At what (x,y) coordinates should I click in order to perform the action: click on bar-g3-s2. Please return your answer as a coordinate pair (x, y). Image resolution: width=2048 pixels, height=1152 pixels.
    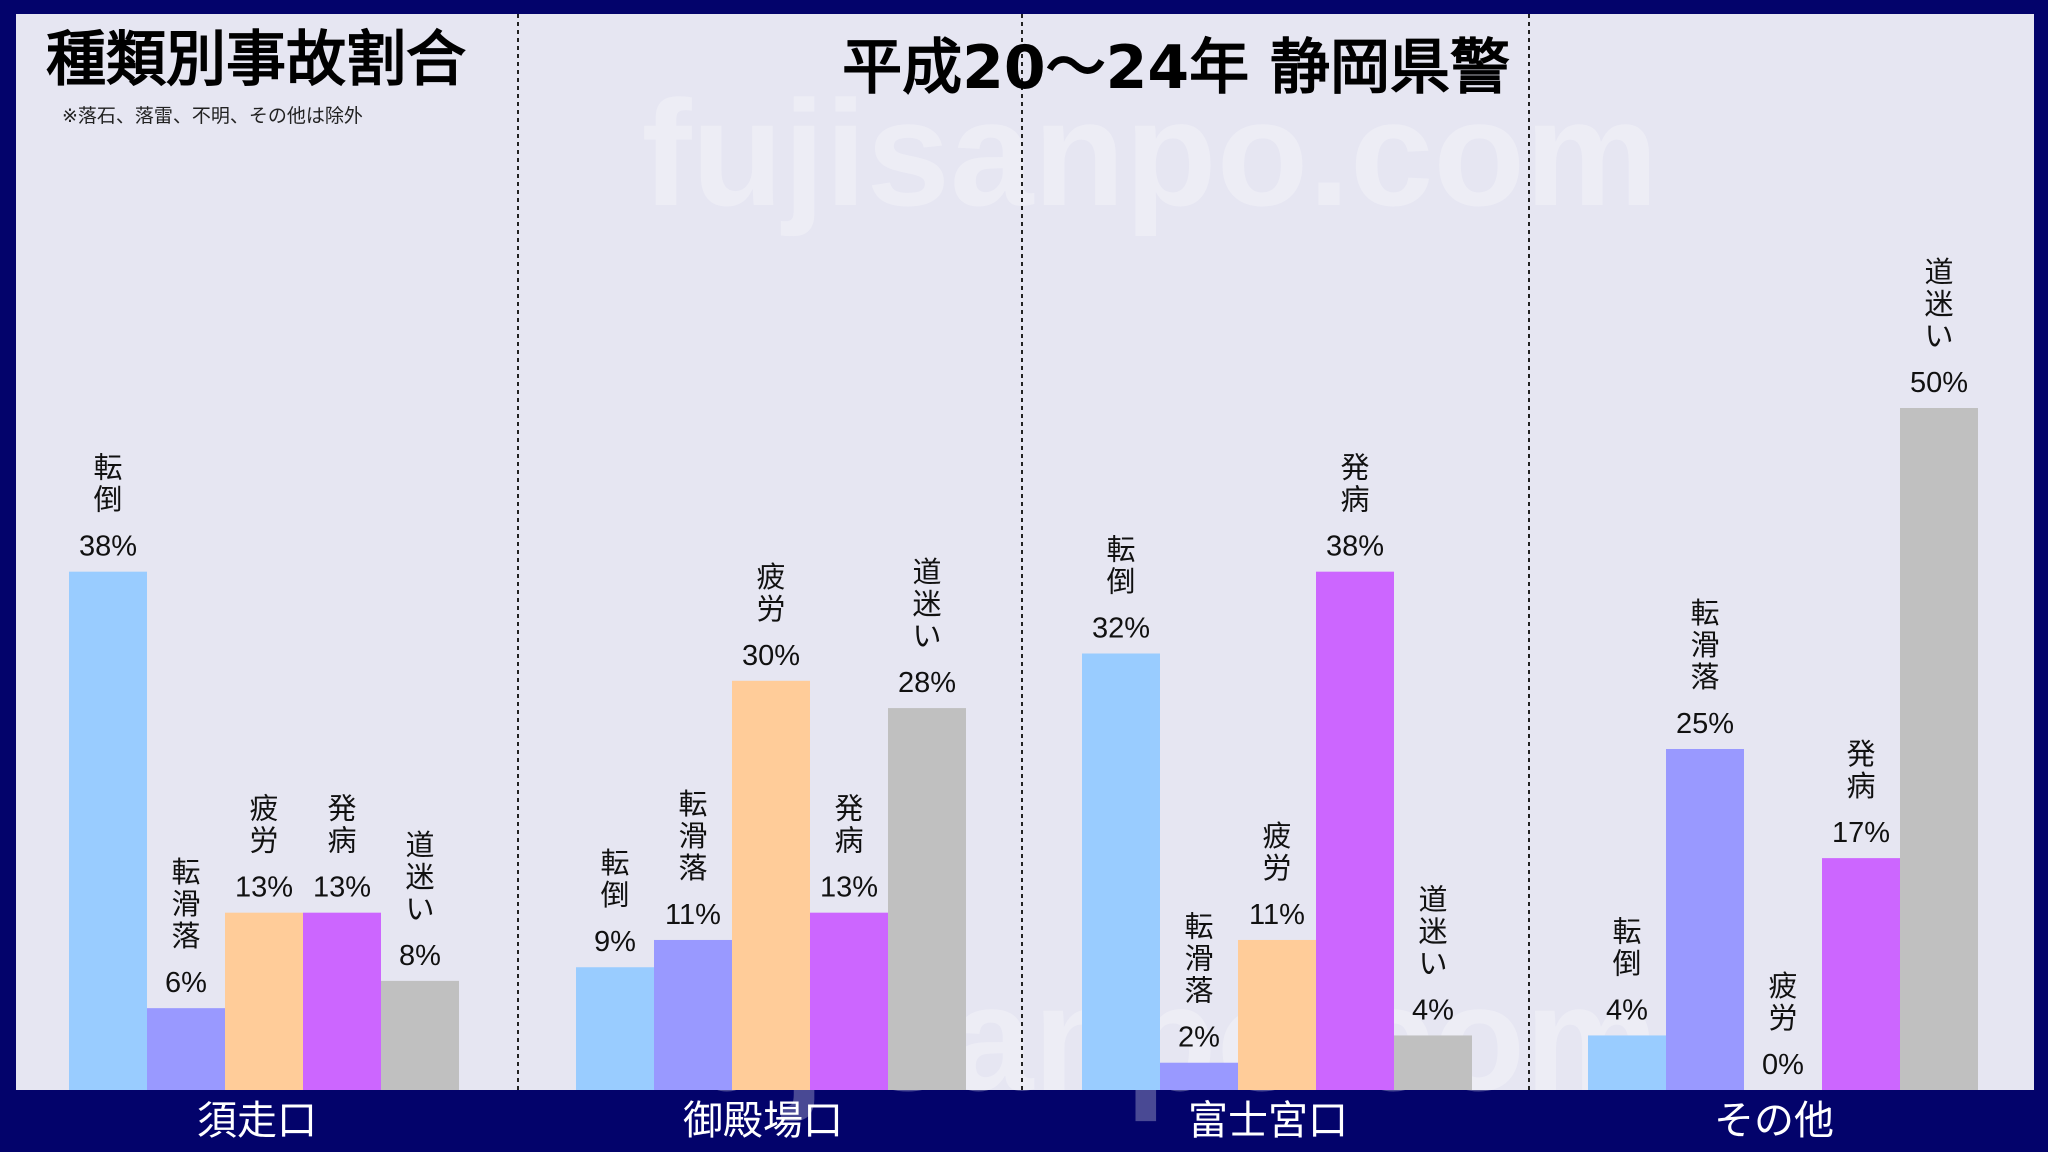
    Looking at the image, I should click on (1199, 1076).